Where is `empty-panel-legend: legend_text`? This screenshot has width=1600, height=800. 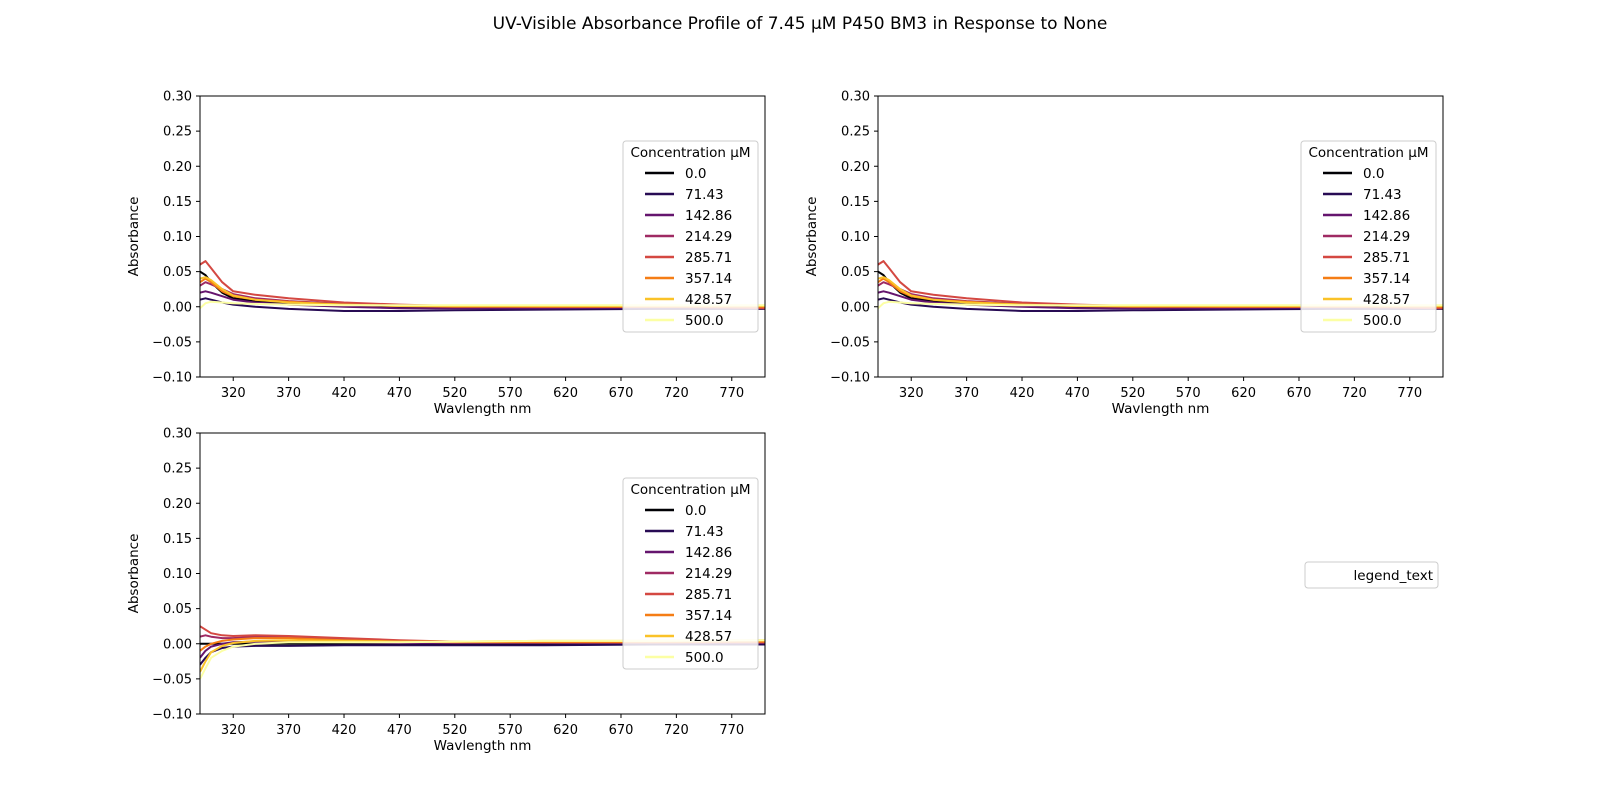 empty-panel-legend: legend_text is located at coordinates (1371, 575).